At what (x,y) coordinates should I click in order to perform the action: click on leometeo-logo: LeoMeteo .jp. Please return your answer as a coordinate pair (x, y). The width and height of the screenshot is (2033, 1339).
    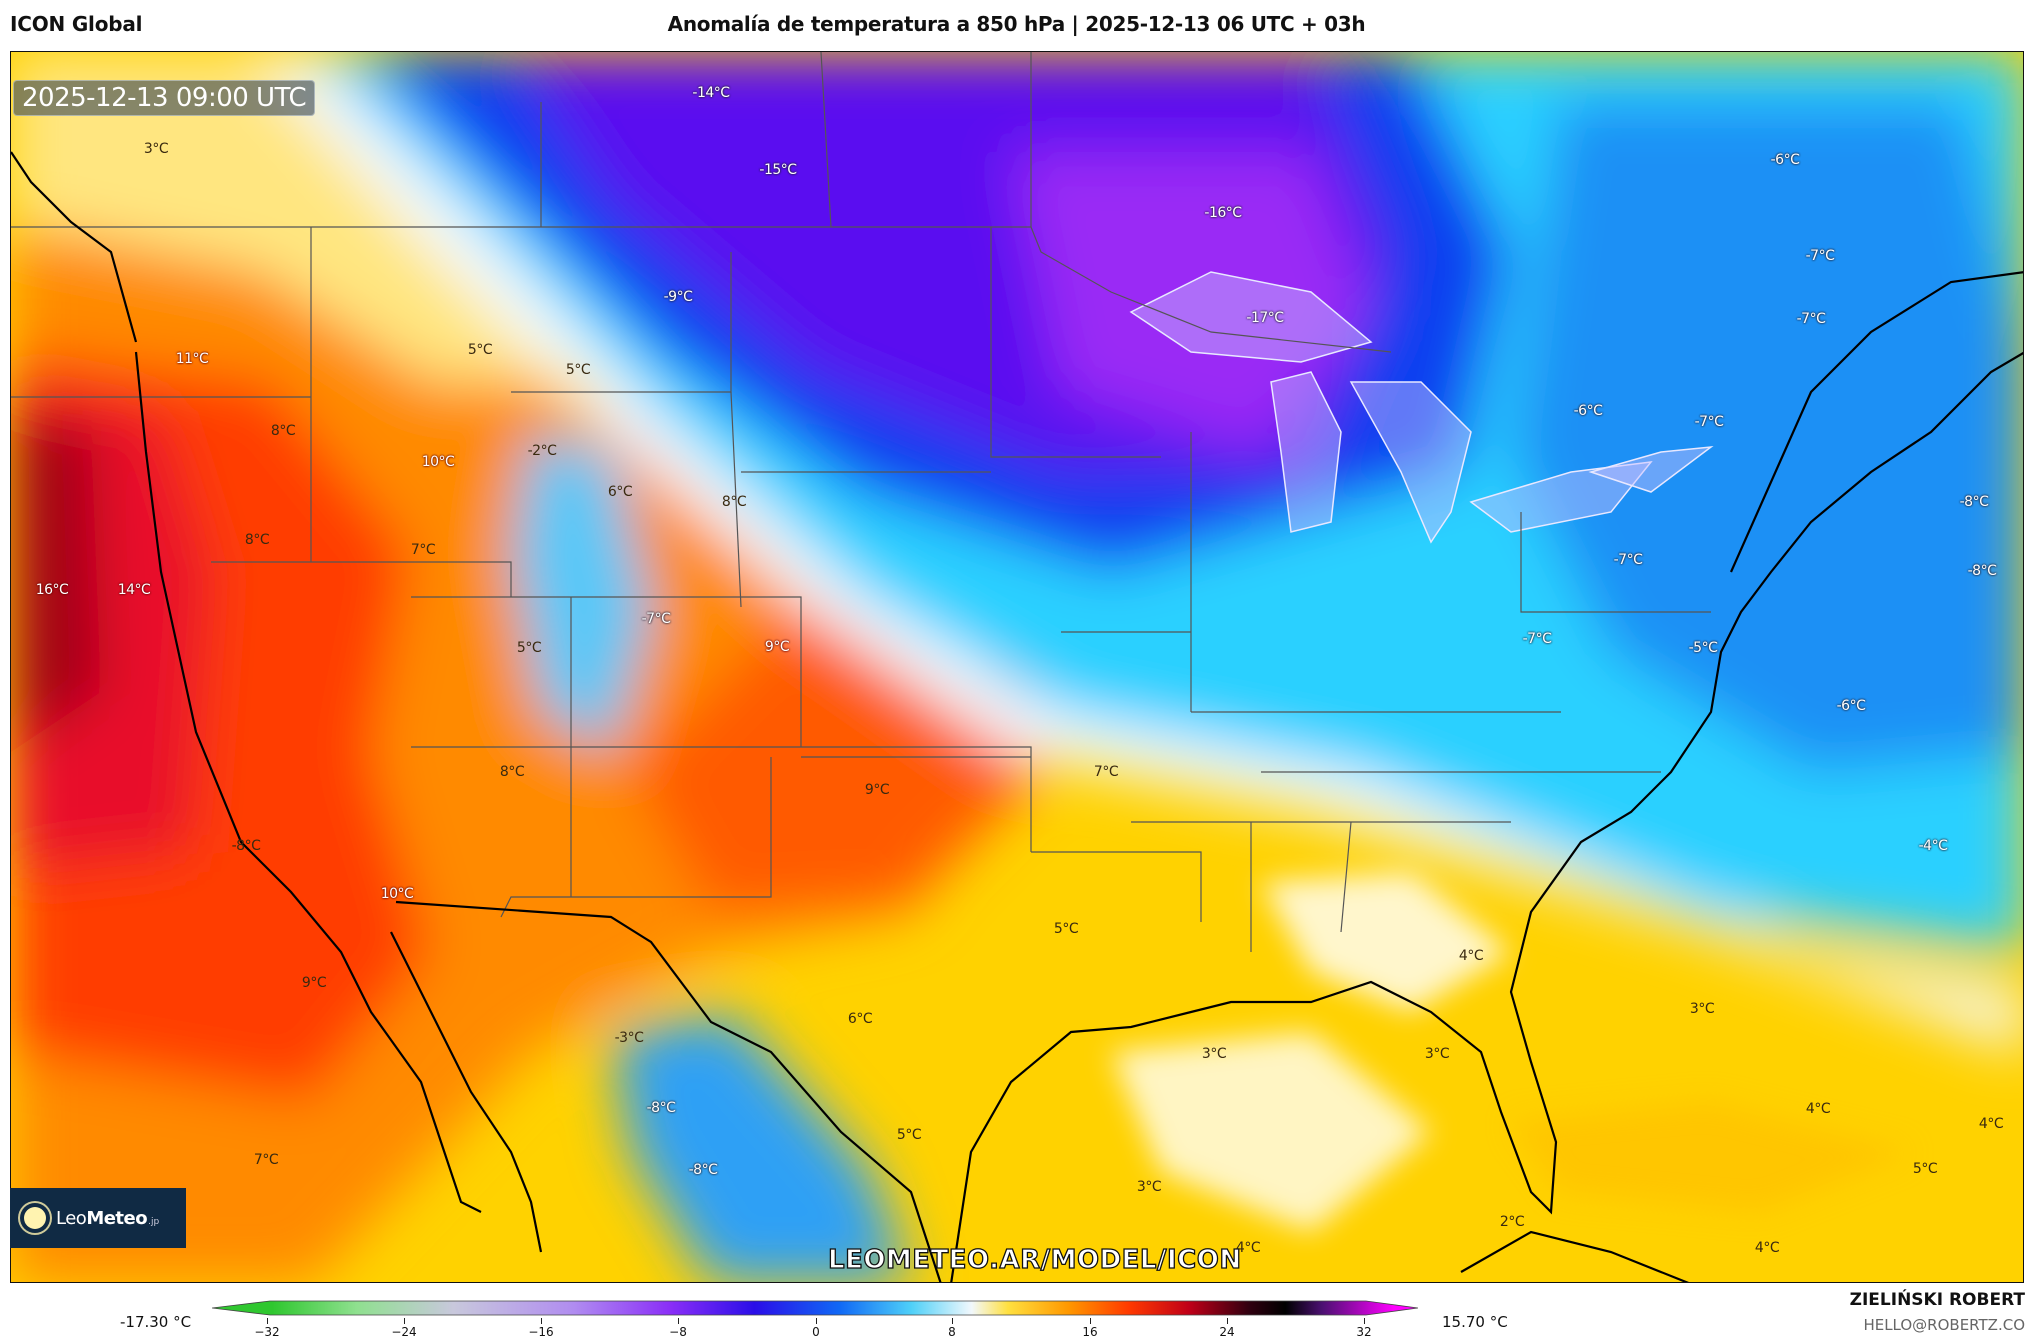
    Looking at the image, I should click on (98, 1218).